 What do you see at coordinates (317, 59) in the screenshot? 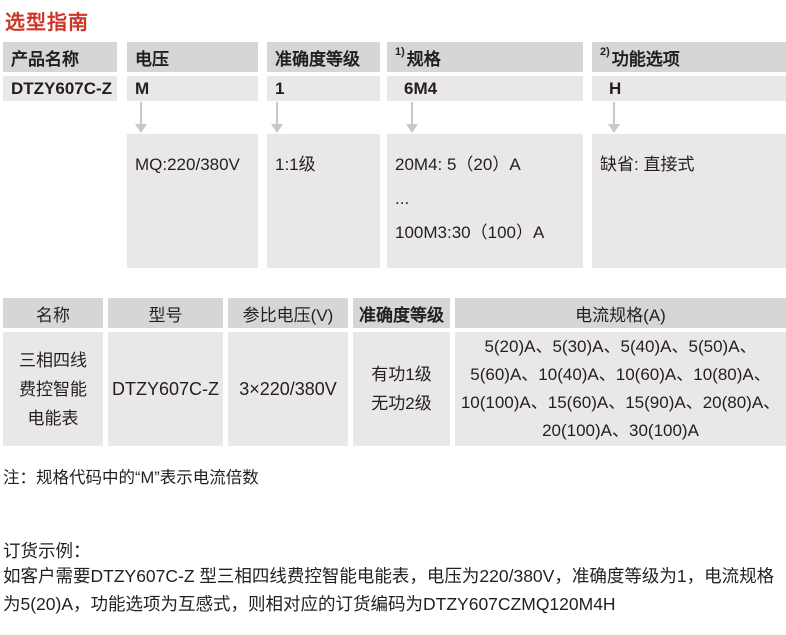
I see `selector-header-label: 准确度等级` at bounding box center [317, 59].